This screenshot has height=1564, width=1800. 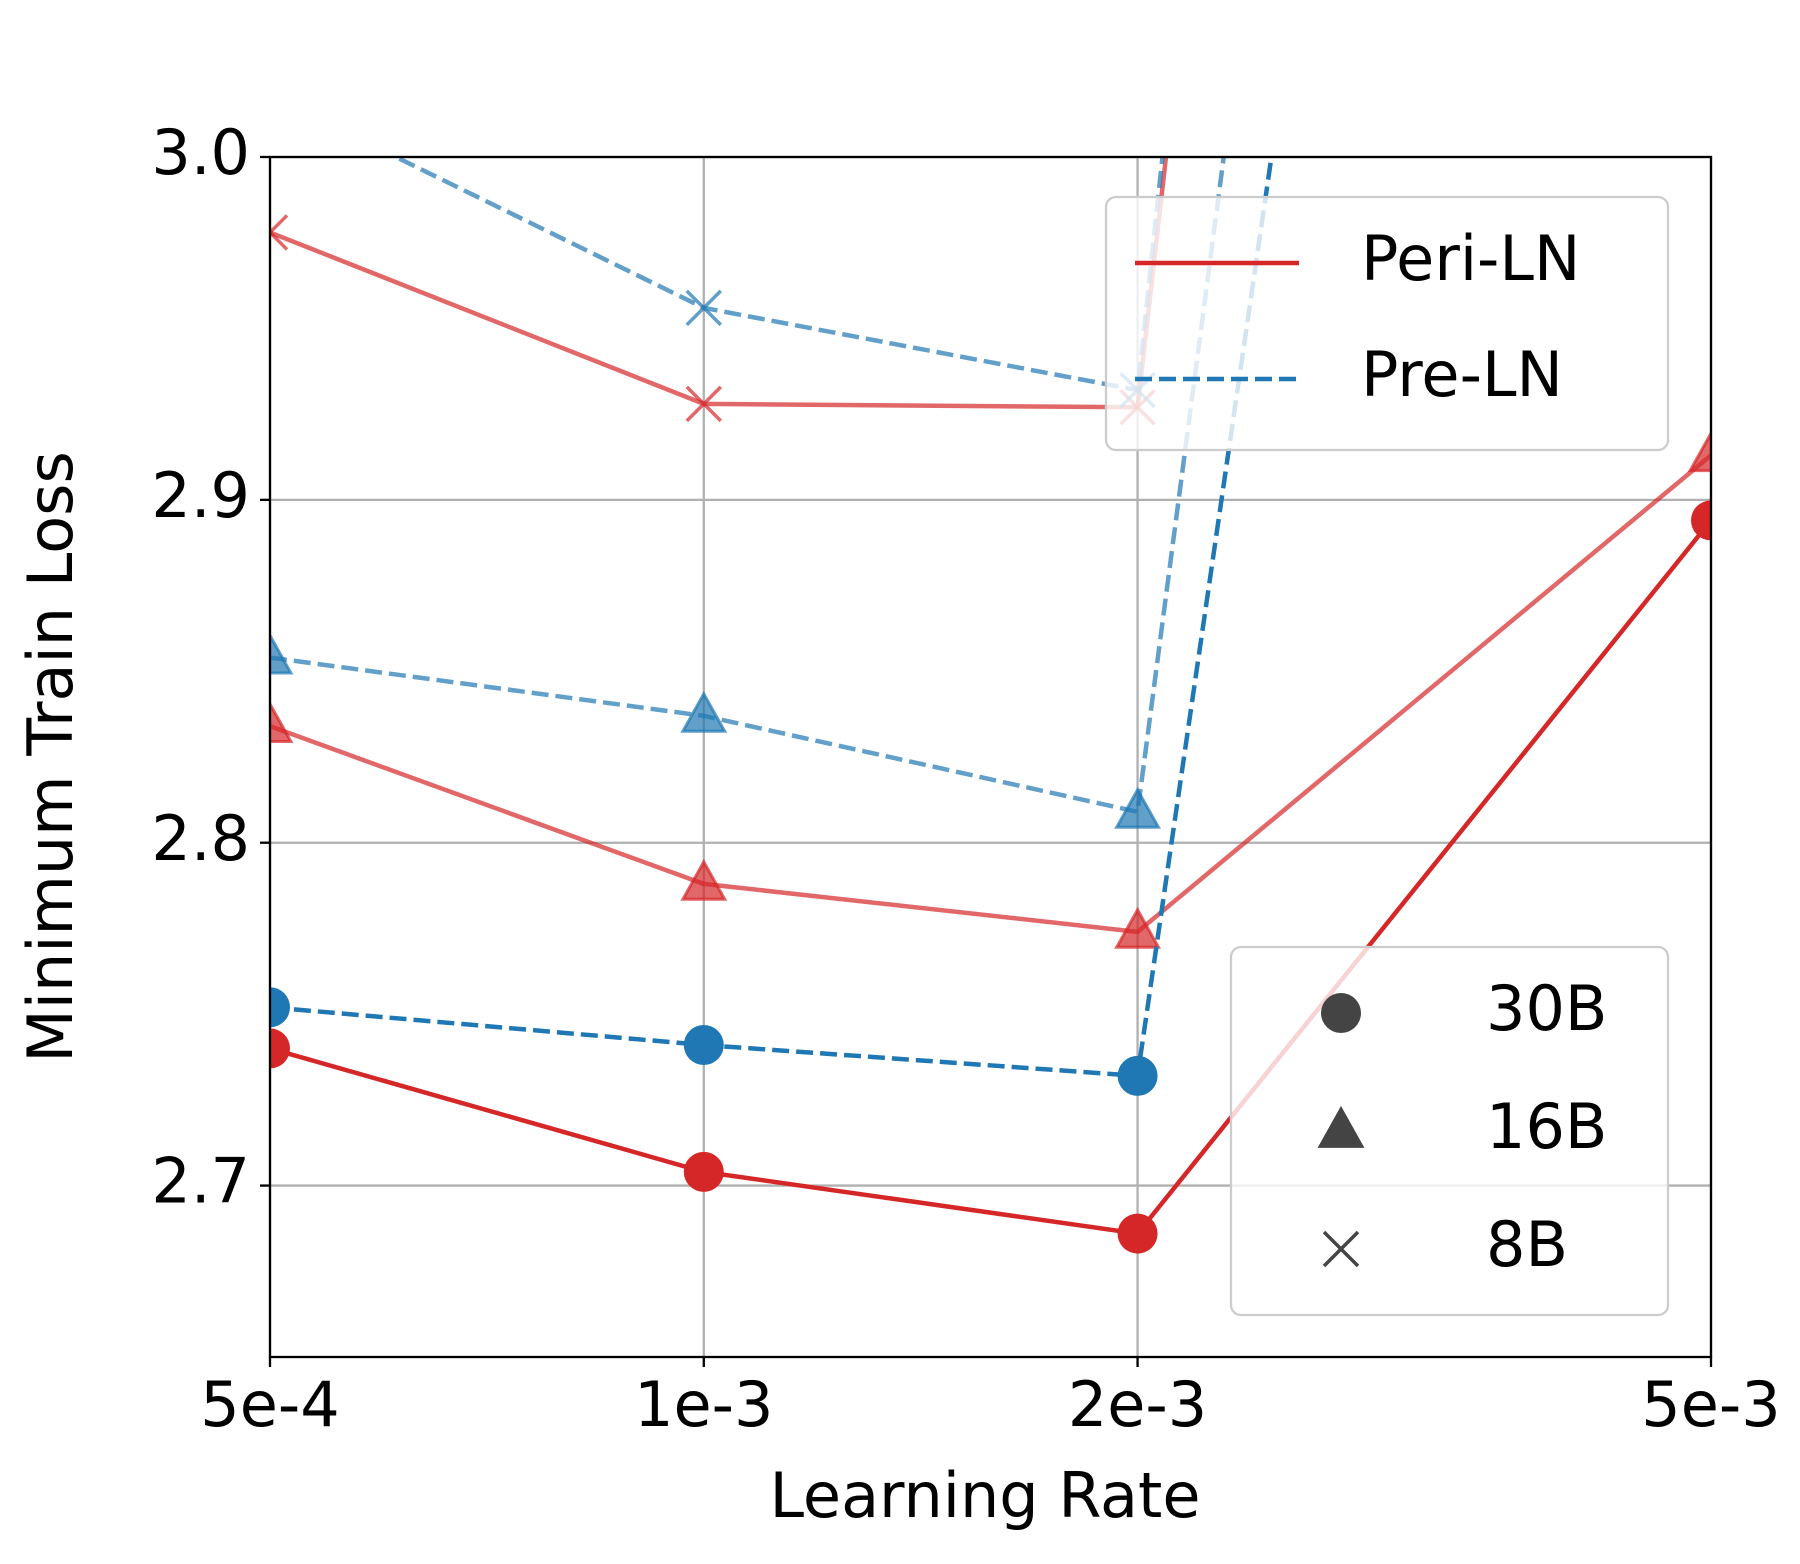 What do you see at coordinates (1462, 374) in the screenshot?
I see `legend-label: Pre-LN` at bounding box center [1462, 374].